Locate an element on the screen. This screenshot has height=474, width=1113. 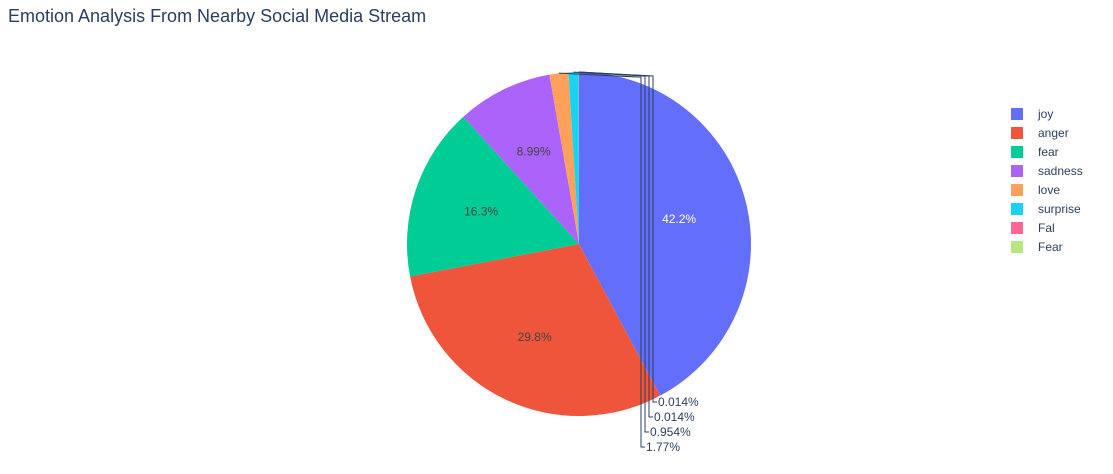
slice-label-anger: 29.8% is located at coordinates (535, 337).